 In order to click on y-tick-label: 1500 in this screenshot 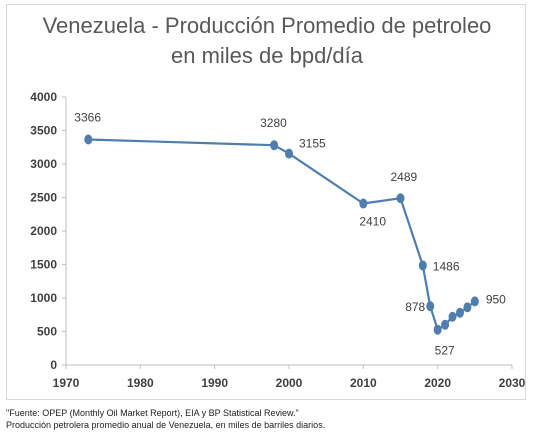, I will do `click(43, 265)`.